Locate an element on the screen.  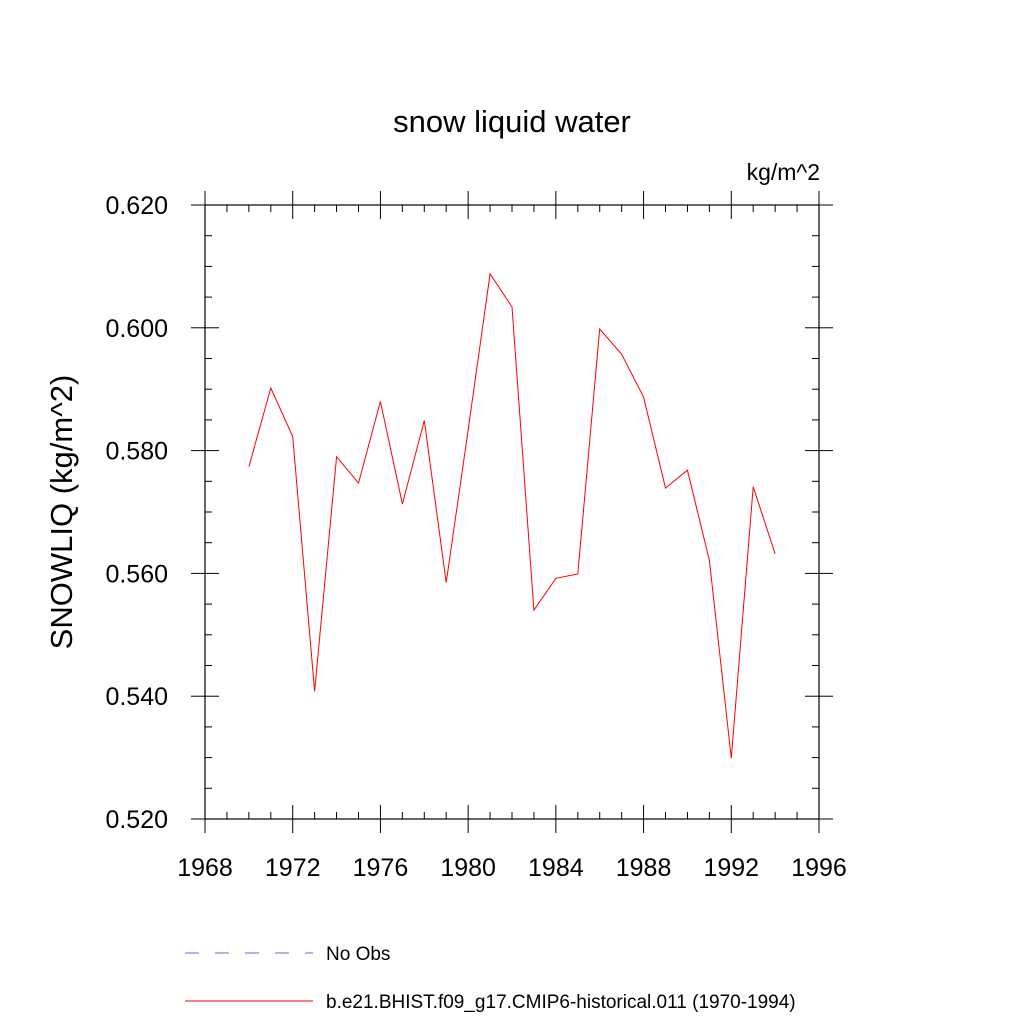
y-tick-label: 0.540 is located at coordinates (136, 697).